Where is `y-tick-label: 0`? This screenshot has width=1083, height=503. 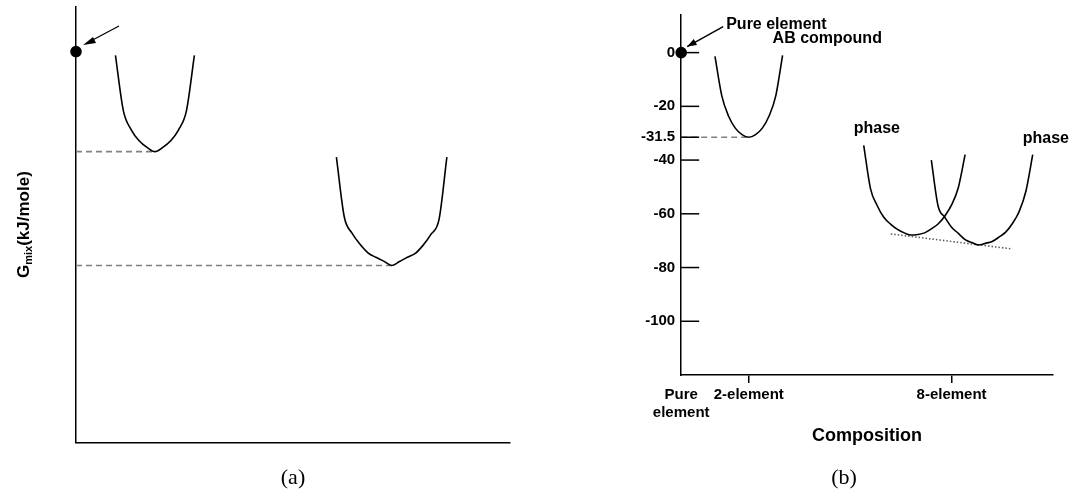
y-tick-label: 0 is located at coordinates (671, 51).